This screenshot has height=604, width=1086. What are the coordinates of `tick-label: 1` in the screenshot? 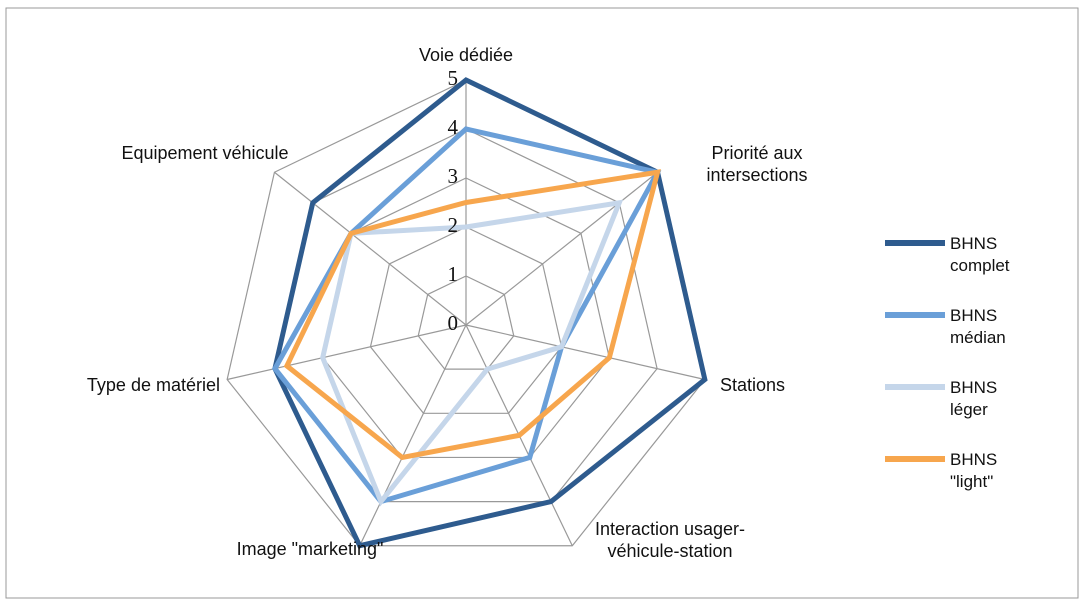 It's located at (453, 274).